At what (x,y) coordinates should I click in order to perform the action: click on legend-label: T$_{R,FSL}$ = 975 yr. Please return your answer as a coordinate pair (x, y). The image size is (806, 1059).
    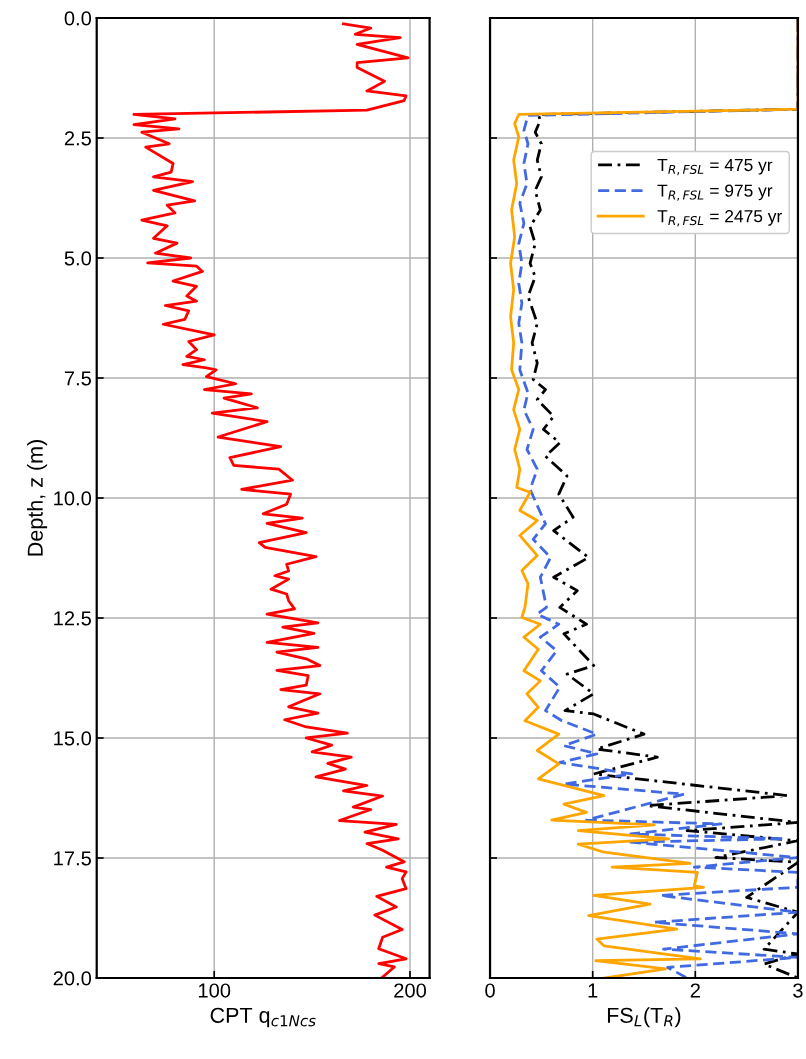
    Looking at the image, I should click on (715, 192).